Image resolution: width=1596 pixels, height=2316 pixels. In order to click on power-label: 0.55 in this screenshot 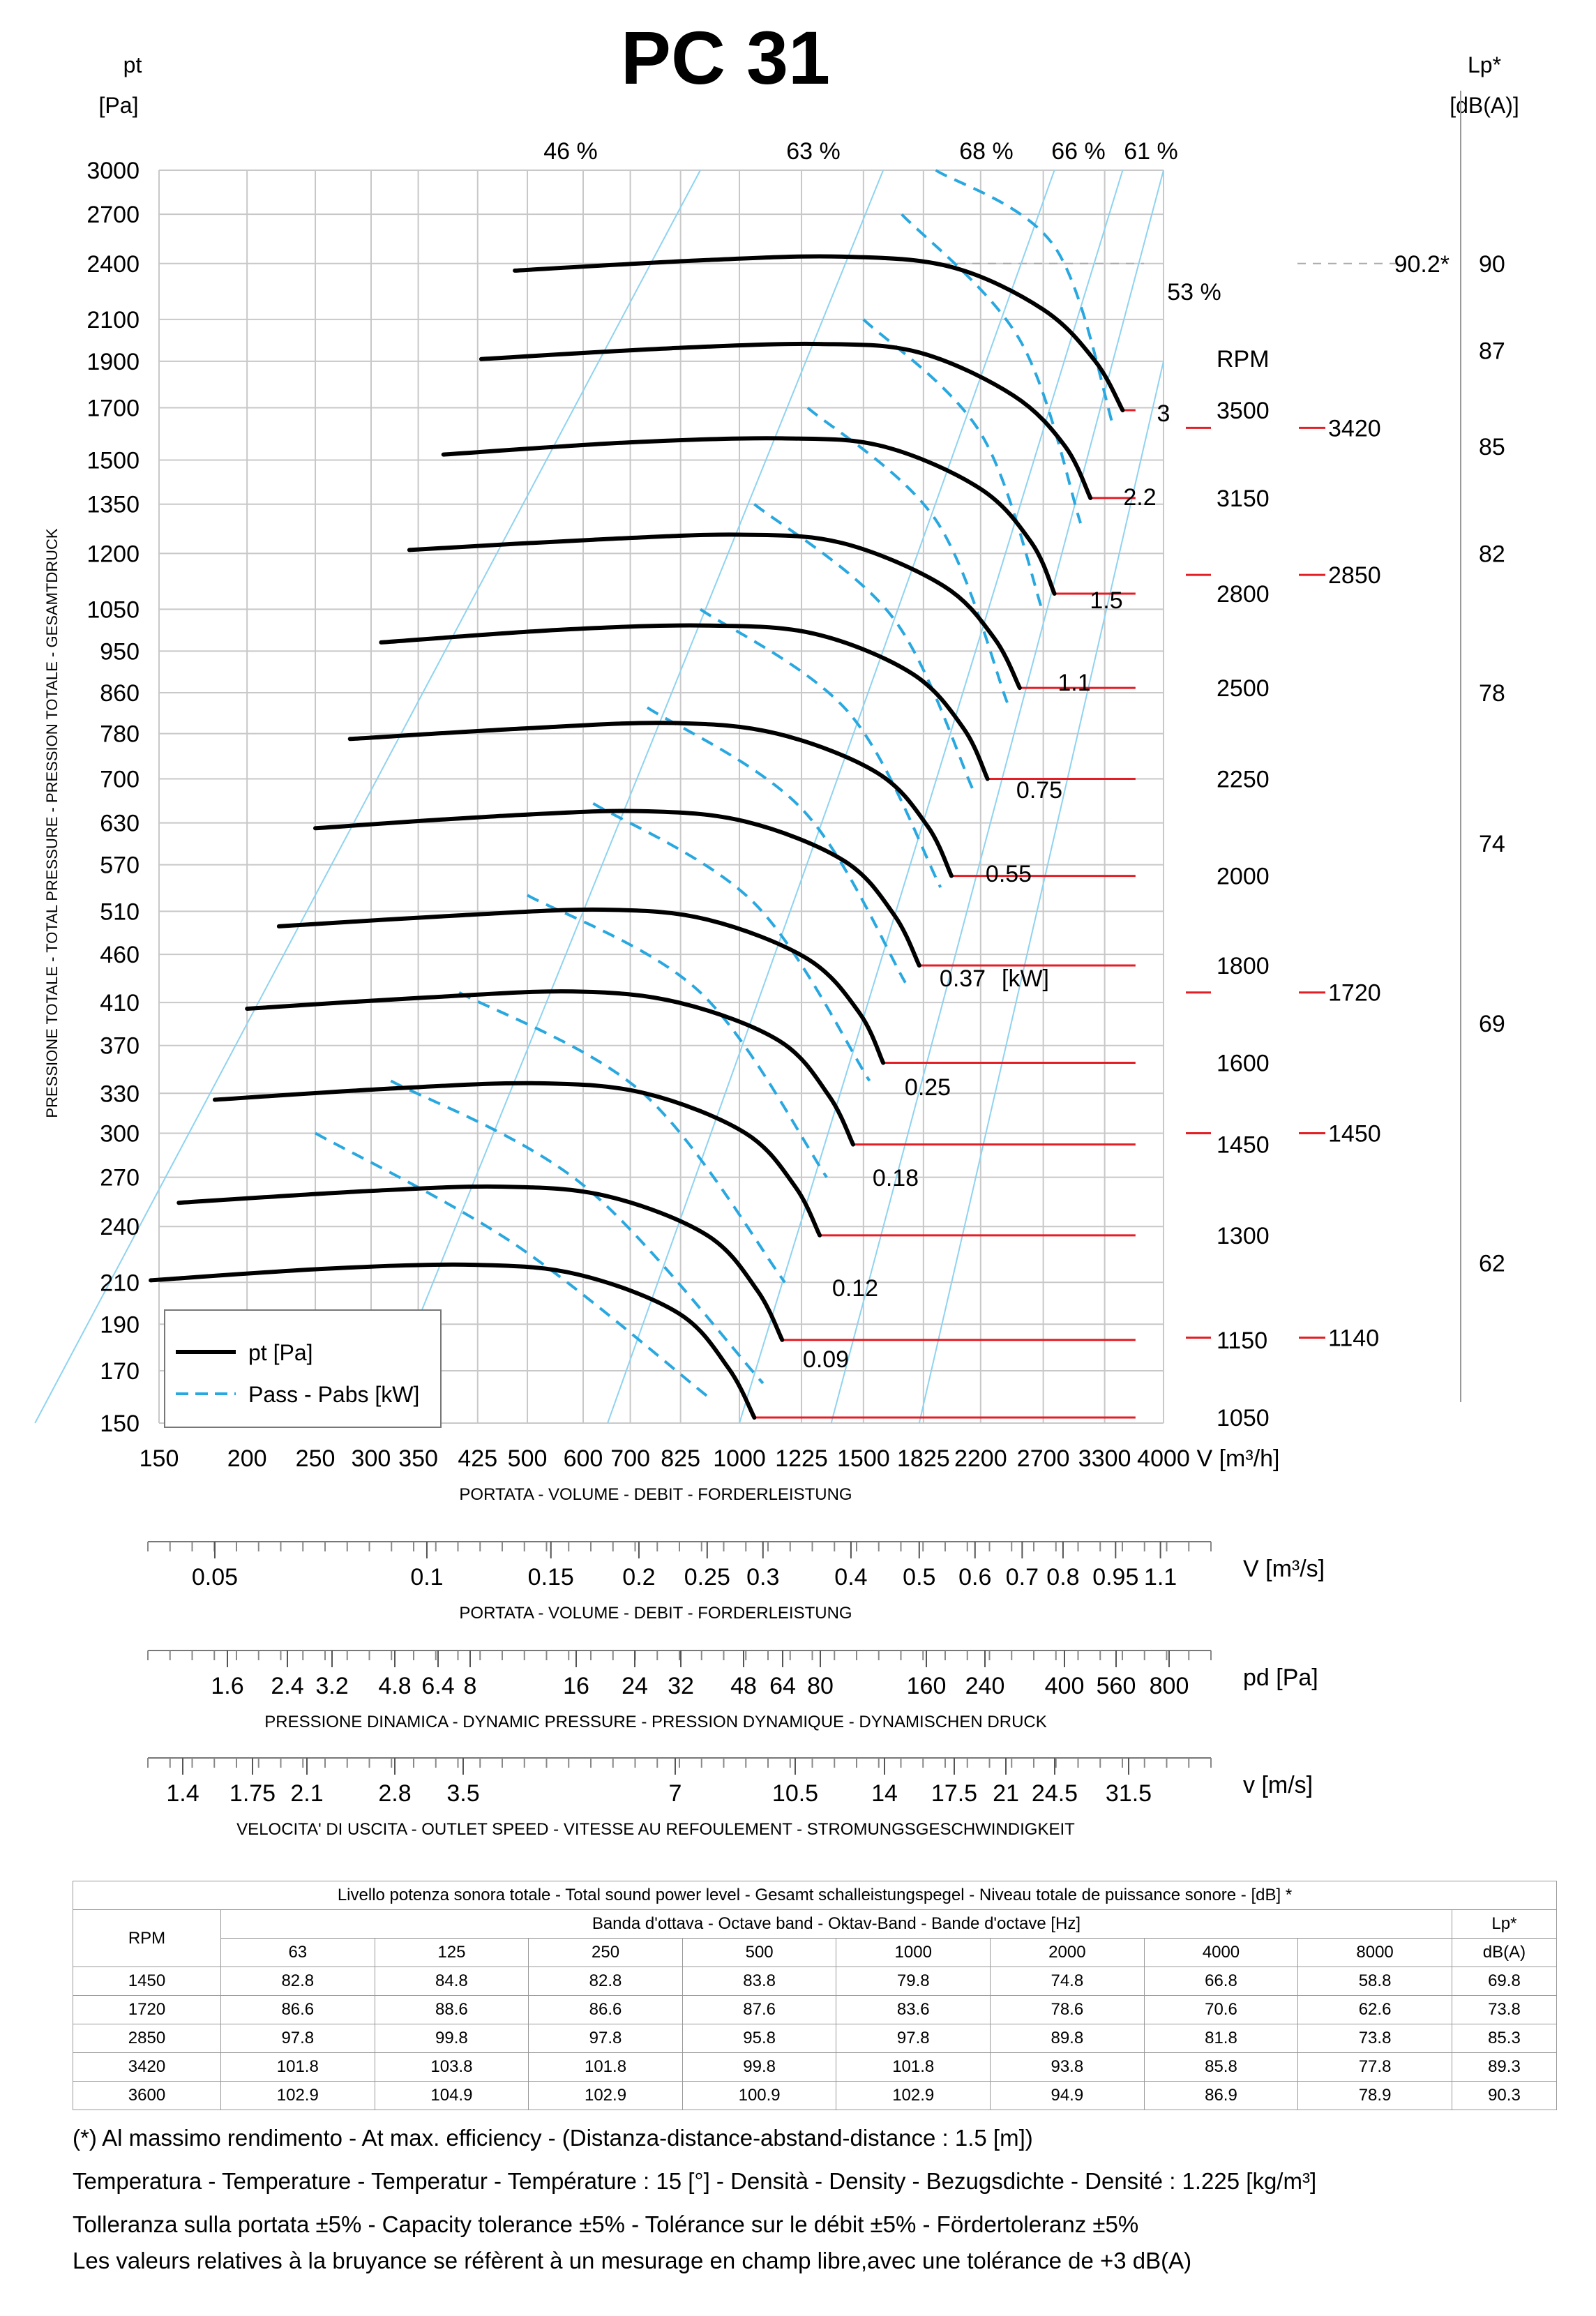, I will do `click(1009, 874)`.